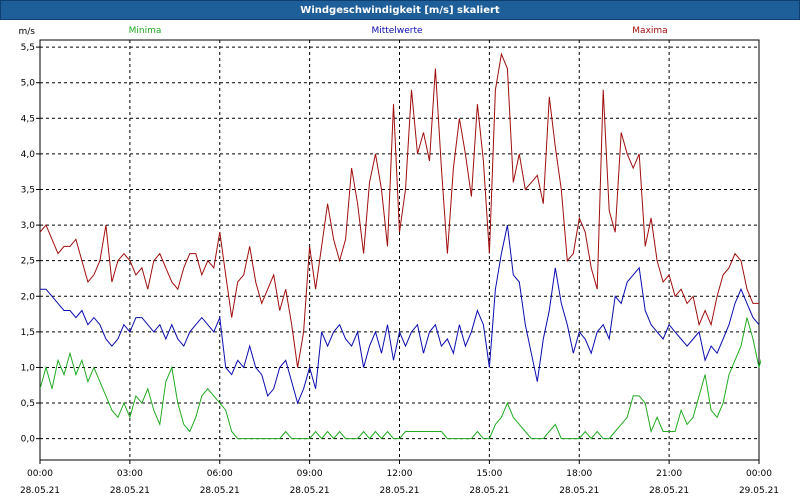 The width and height of the screenshot is (800, 500). What do you see at coordinates (669, 474) in the screenshot?
I see `x-tick-time-label: 21:00` at bounding box center [669, 474].